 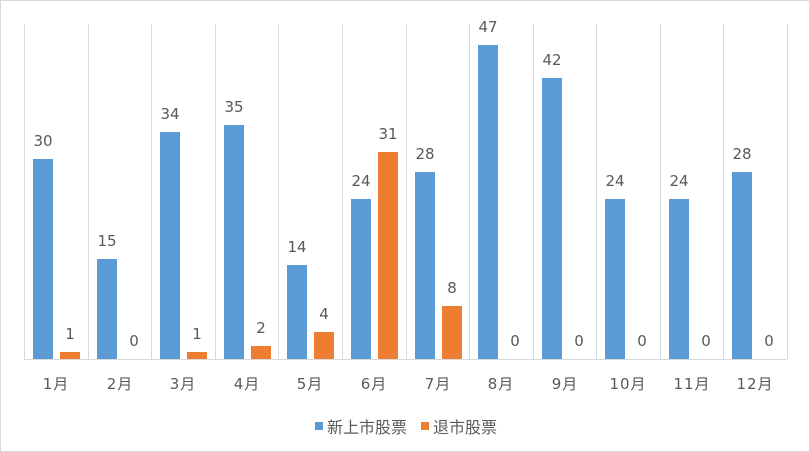 What do you see at coordinates (755, 384) in the screenshot?
I see `category-label: 12月` at bounding box center [755, 384].